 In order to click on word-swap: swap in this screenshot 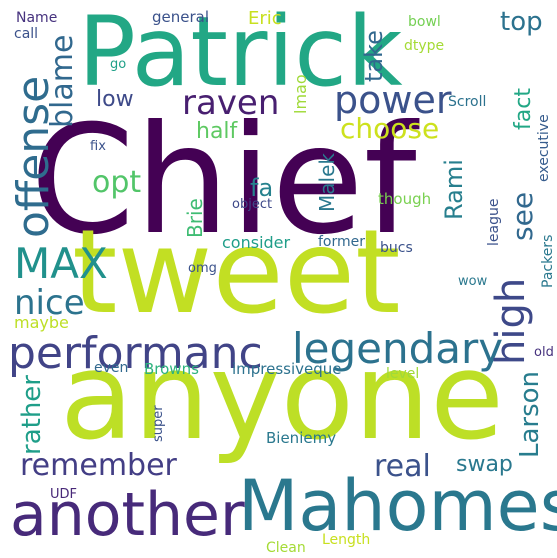, I will do `click(484, 464)`.